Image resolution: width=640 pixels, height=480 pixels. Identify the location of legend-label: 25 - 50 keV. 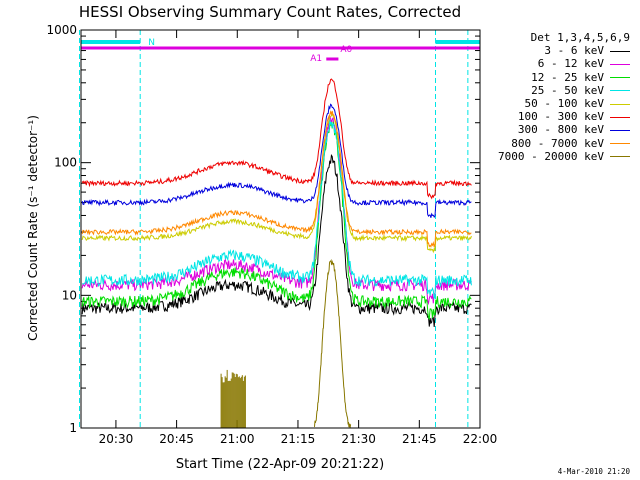
(567, 90).